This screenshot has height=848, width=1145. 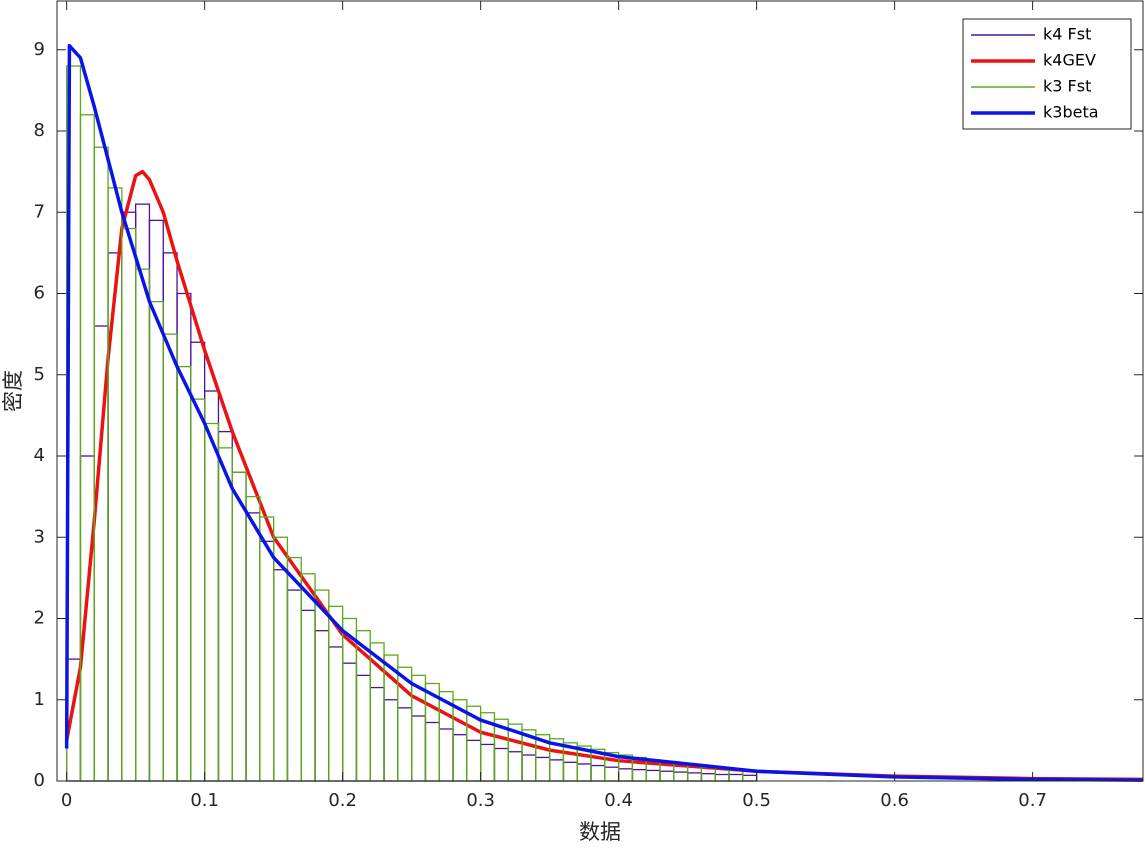 I want to click on x-tick-label: 0.1, so click(x=204, y=800).